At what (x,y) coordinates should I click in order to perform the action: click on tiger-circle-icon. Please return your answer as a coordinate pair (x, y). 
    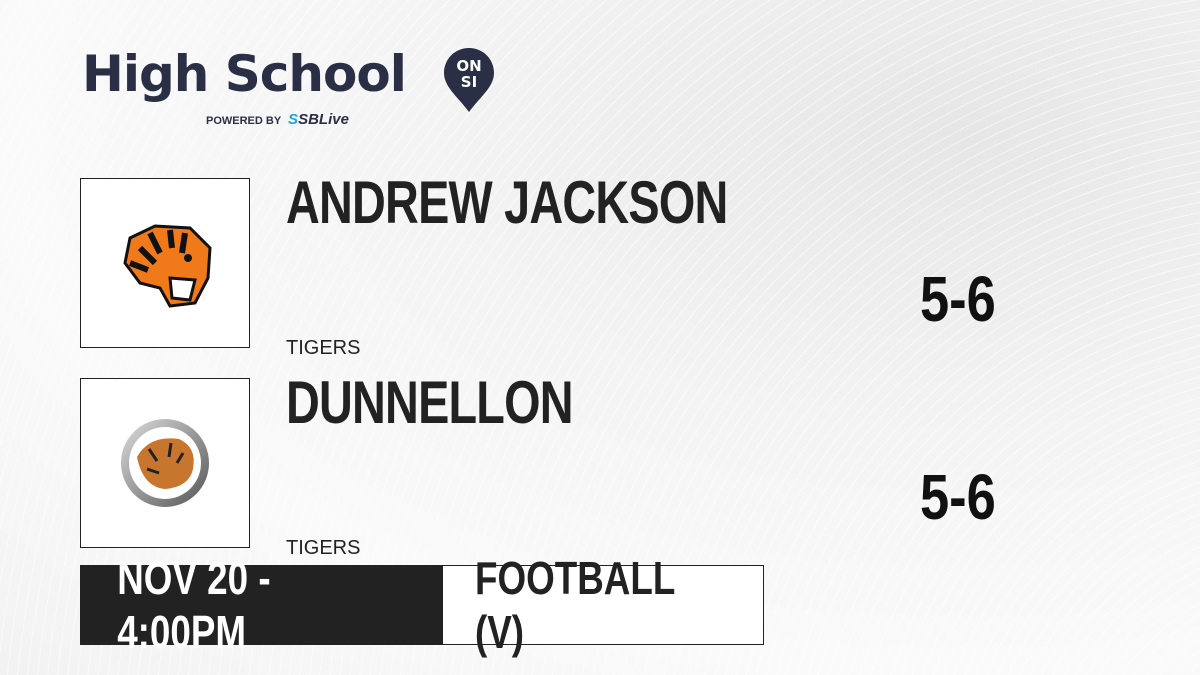
    Looking at the image, I should click on (165, 463).